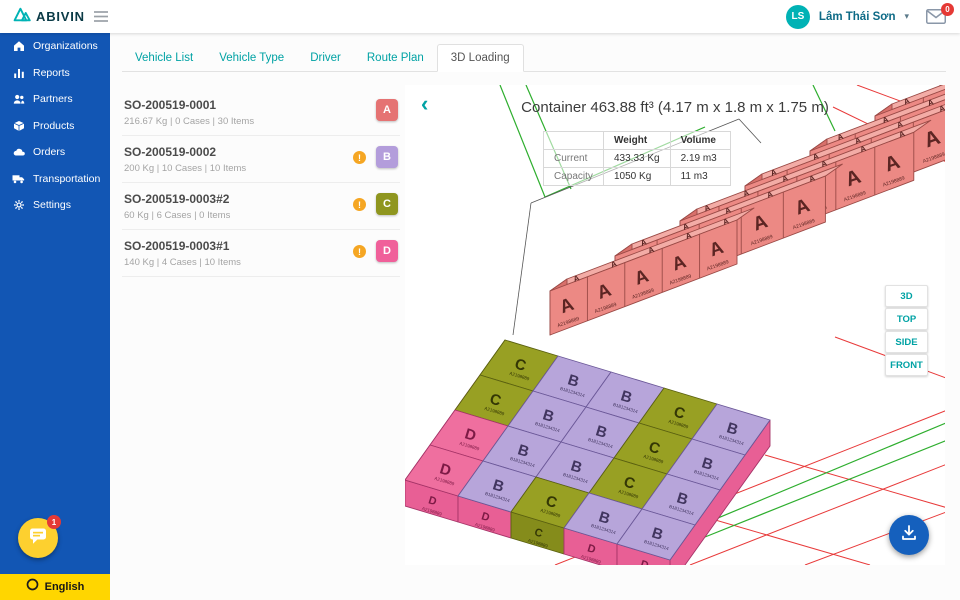 The height and width of the screenshot is (600, 960). What do you see at coordinates (55, 126) in the screenshot?
I see `sidebar-item-products: Products` at bounding box center [55, 126].